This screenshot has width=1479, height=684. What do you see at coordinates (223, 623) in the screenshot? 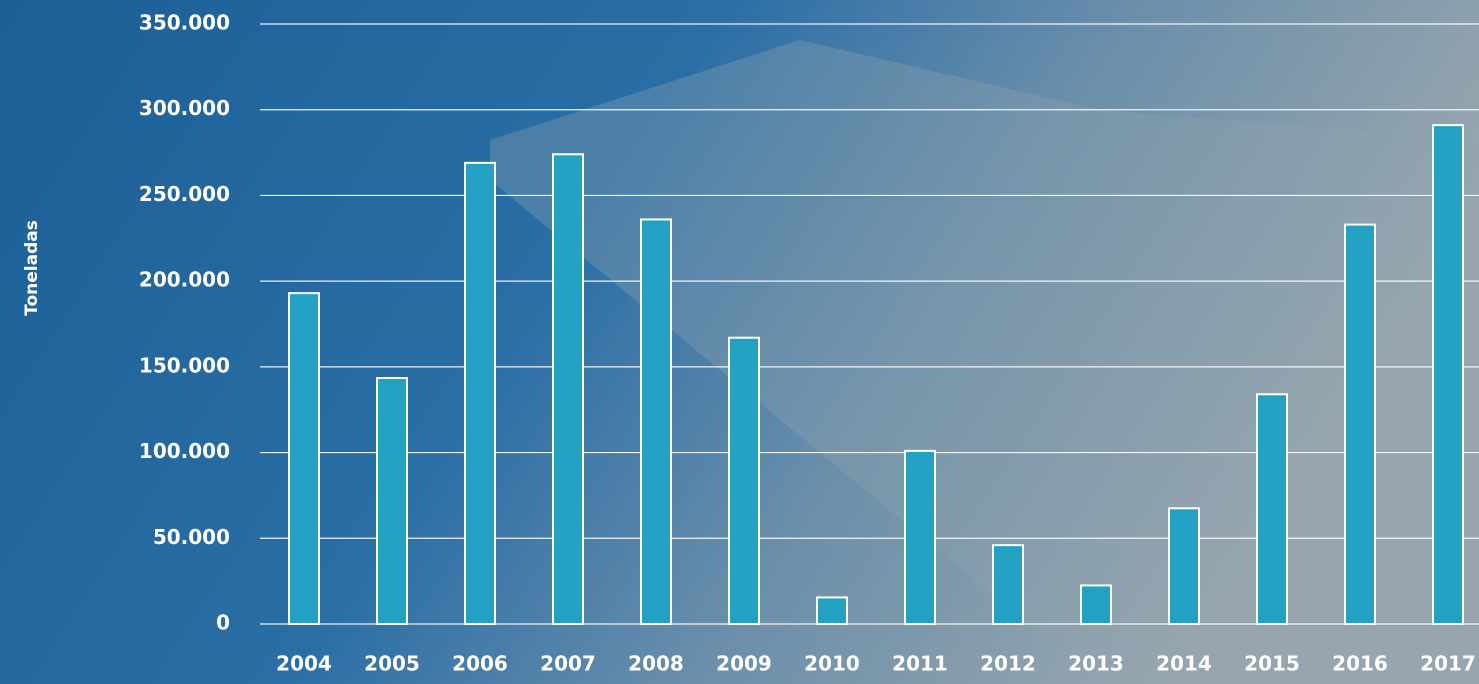
I see `y-tick-label: 0` at bounding box center [223, 623].